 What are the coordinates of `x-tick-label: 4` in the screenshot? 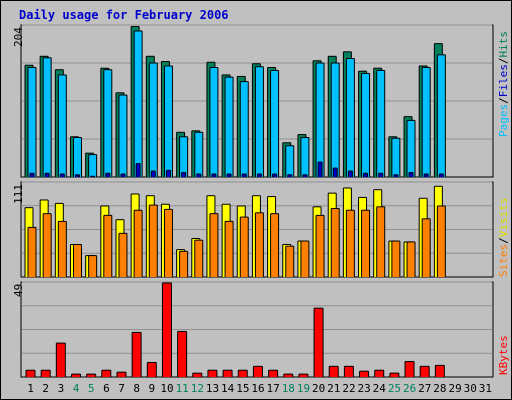 It's located at (76, 388).